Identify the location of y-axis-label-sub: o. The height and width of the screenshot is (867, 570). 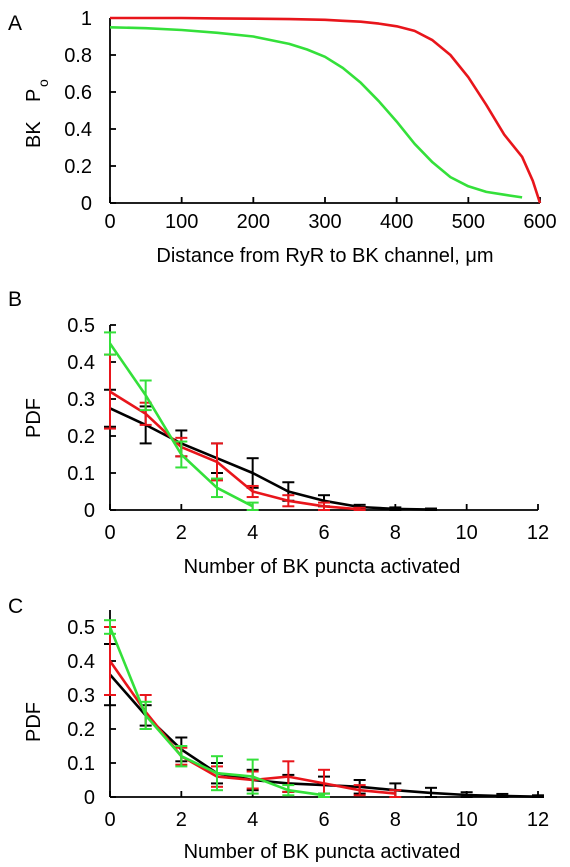
(43, 83).